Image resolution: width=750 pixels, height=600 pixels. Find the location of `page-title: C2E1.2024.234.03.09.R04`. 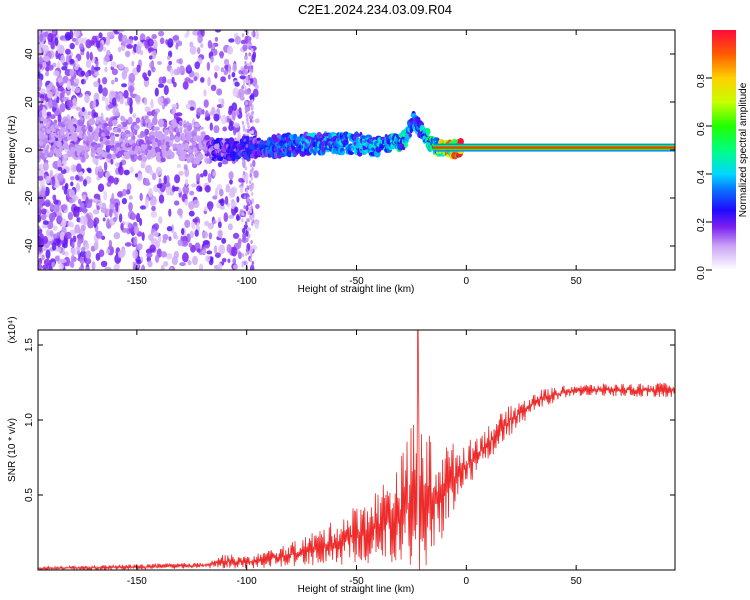

page-title: C2E1.2024.234.03.09.R04 is located at coordinates (375, 9).